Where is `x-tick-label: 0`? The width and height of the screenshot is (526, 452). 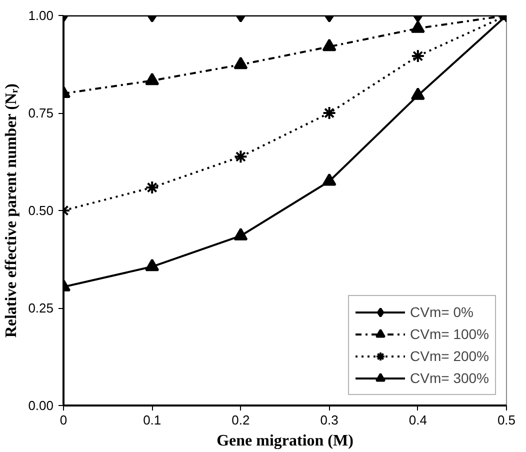 x-tick-label: 0 is located at coordinates (64, 420).